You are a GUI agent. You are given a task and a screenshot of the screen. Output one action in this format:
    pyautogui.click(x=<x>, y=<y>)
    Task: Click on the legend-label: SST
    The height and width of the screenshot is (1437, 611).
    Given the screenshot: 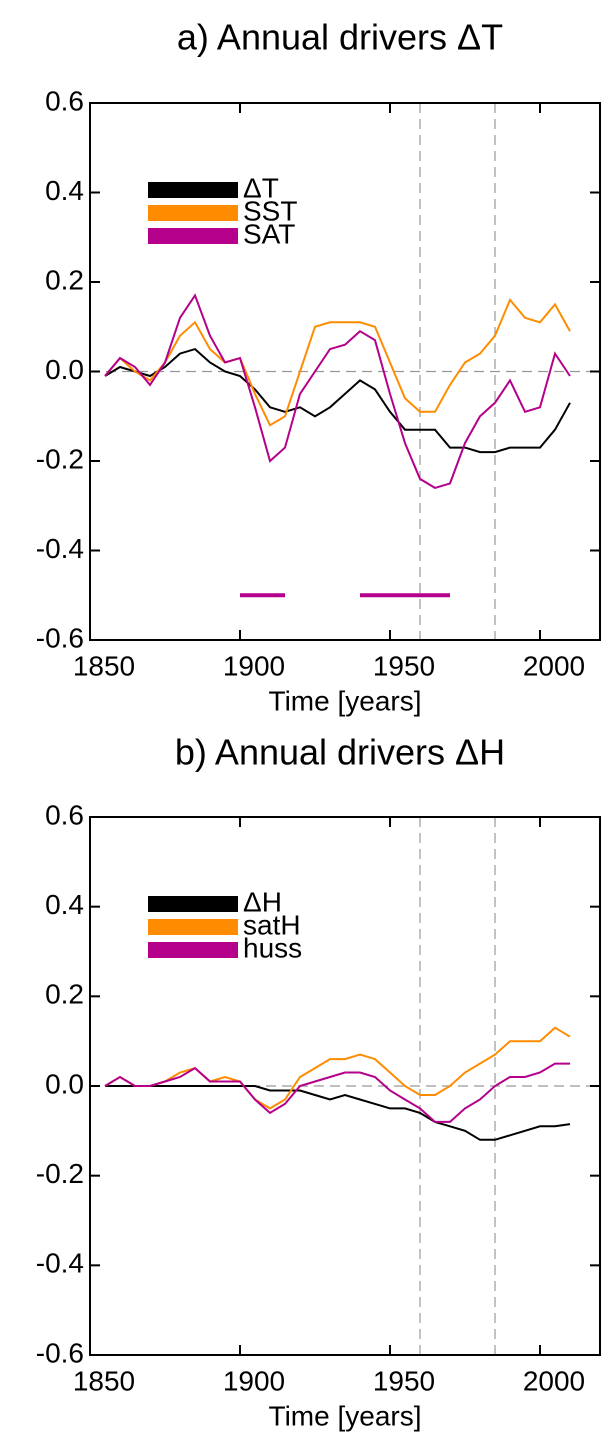 What is the action you would take?
    pyautogui.click(x=270, y=210)
    